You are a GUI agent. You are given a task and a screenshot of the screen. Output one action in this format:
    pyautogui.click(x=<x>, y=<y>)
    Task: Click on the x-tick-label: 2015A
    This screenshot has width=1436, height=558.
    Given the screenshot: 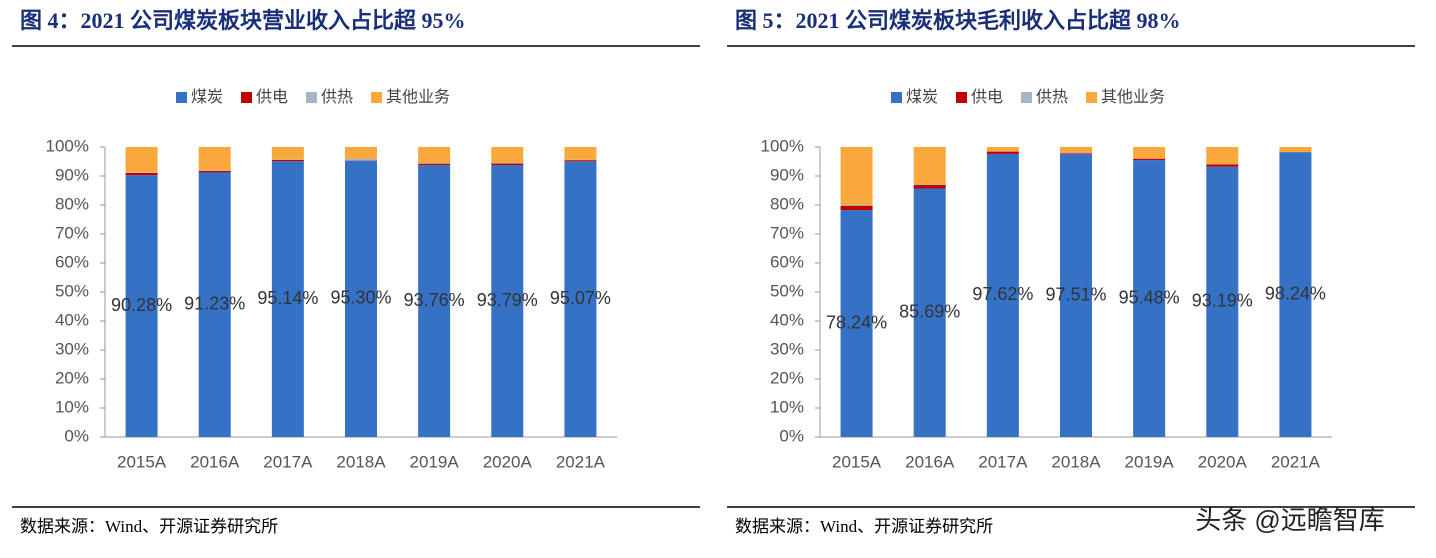 What is the action you would take?
    pyautogui.click(x=857, y=461)
    